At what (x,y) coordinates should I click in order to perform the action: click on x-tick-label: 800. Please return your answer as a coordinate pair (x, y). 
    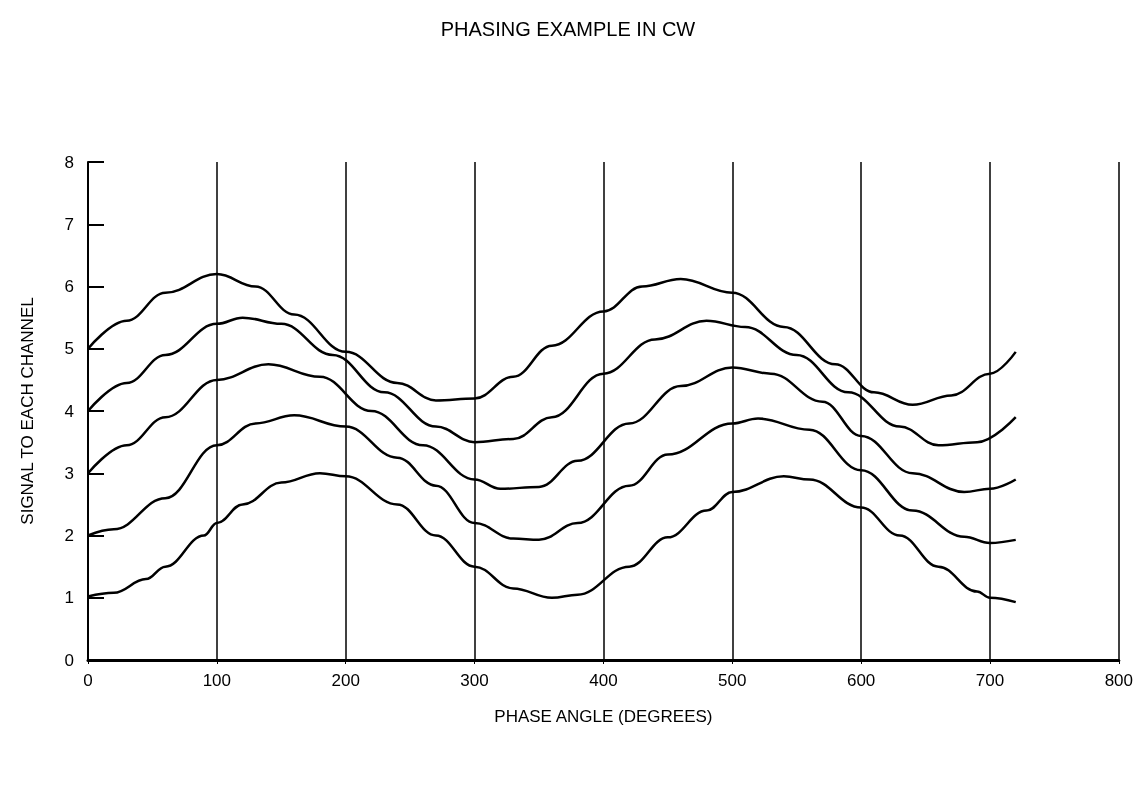
    Looking at the image, I should click on (1119, 680).